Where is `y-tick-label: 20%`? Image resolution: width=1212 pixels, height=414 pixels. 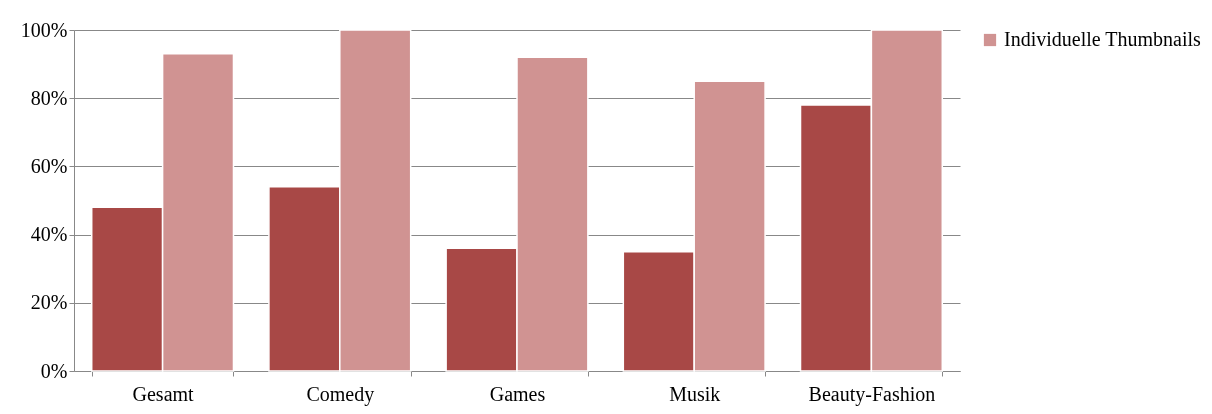
y-tick-label: 20% is located at coordinates (49, 302).